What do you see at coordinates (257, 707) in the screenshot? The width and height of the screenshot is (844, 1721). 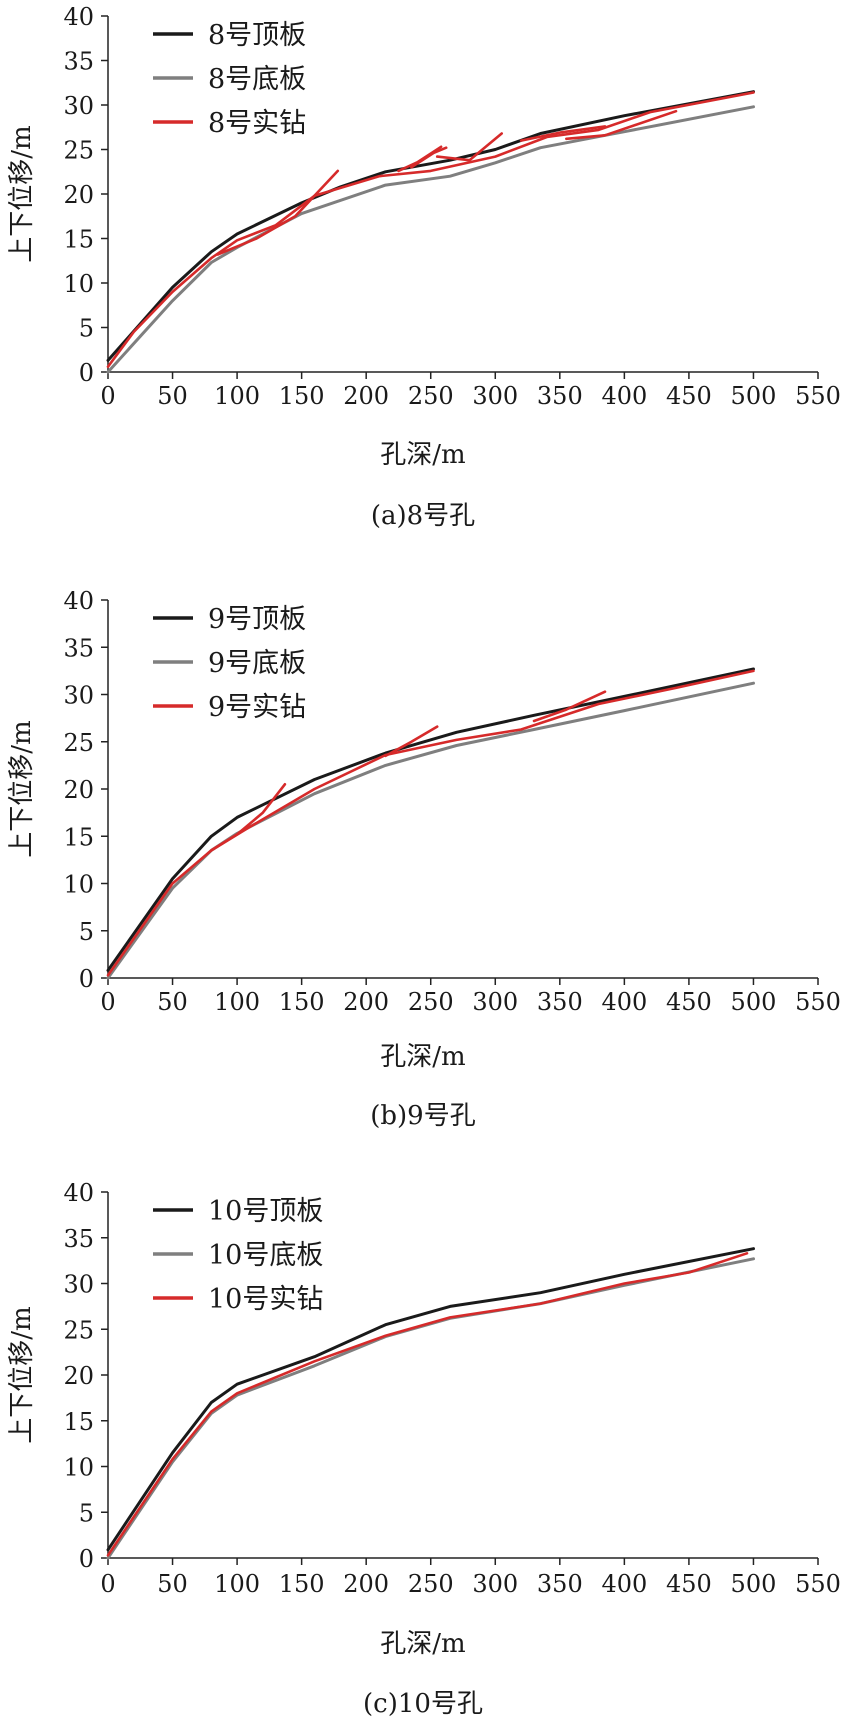 I see `legend-label: 9号实钻` at bounding box center [257, 707].